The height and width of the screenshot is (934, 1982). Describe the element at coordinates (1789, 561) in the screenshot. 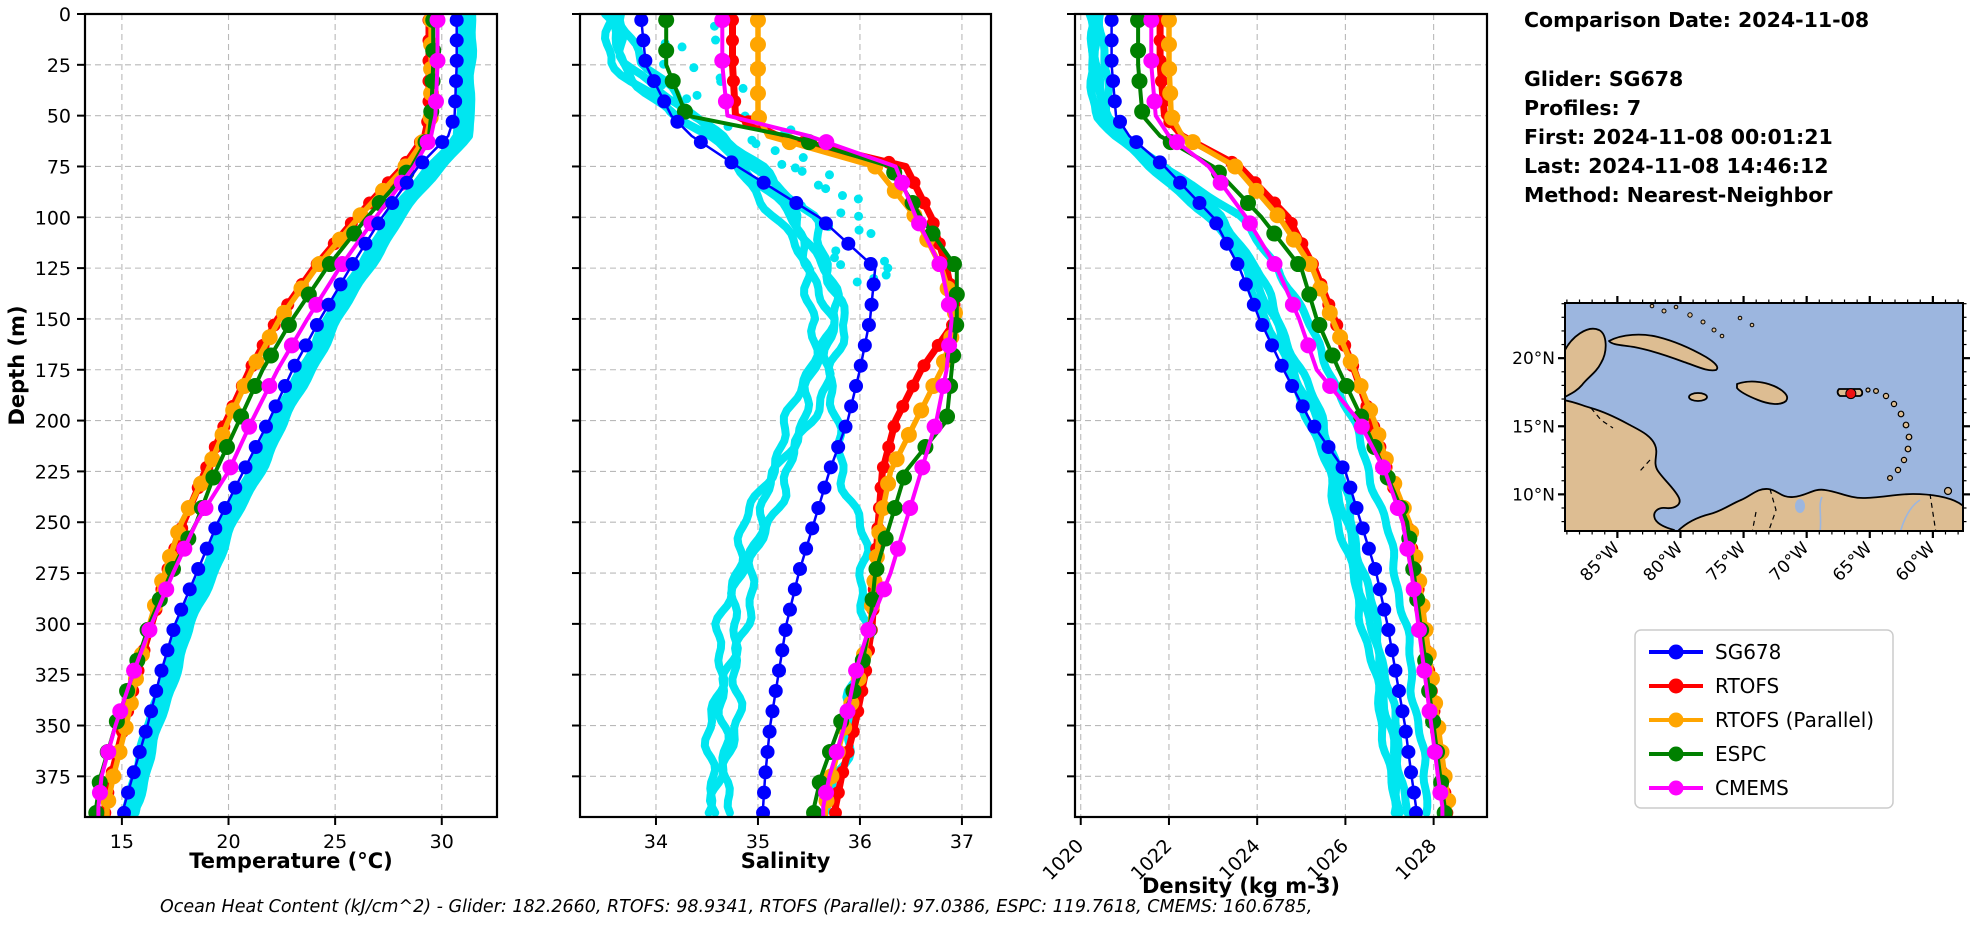

I see `map-xtick-label: 70°W` at that location.